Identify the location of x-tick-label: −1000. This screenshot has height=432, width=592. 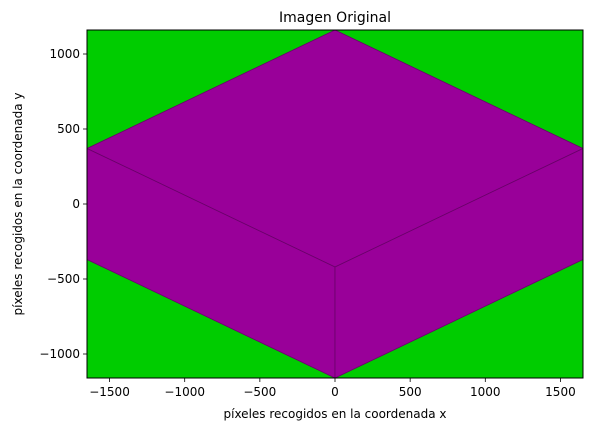
(184, 392).